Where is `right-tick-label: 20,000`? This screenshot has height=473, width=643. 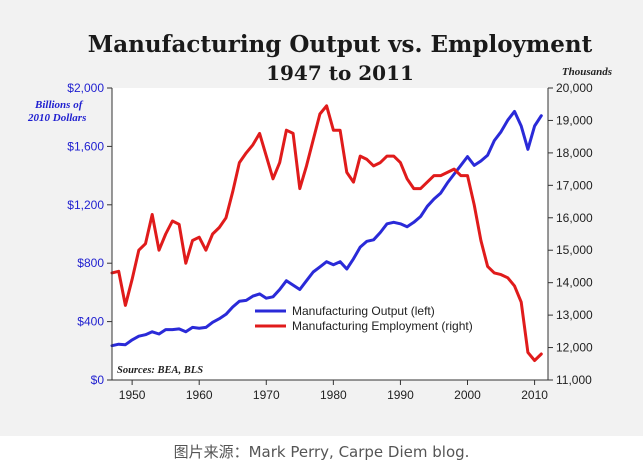 right-tick-label: 20,000 is located at coordinates (574, 88).